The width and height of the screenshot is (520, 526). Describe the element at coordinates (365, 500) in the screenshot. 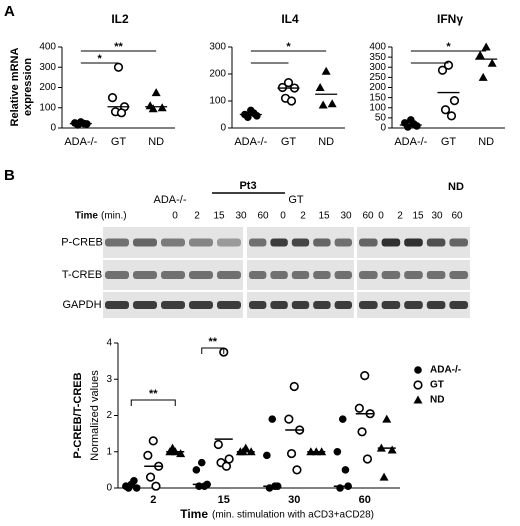

I see `x-tick-label: 60` at that location.